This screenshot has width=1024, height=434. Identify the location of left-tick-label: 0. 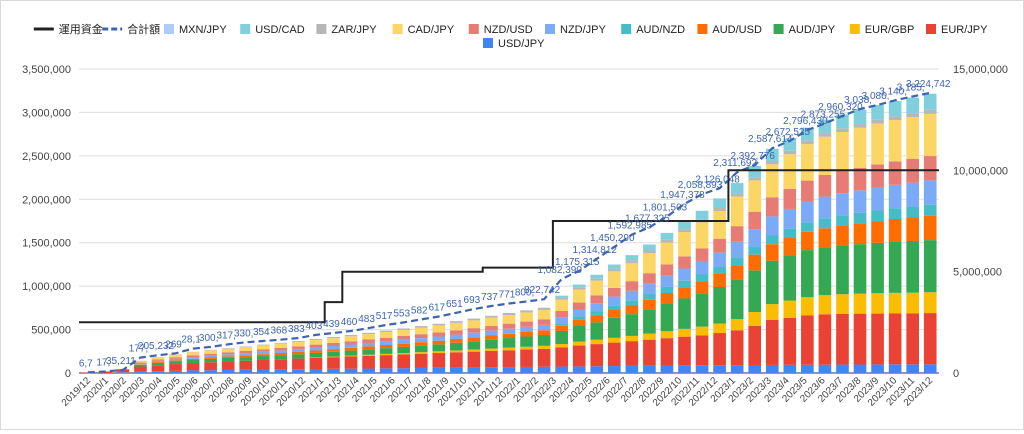
(68, 374).